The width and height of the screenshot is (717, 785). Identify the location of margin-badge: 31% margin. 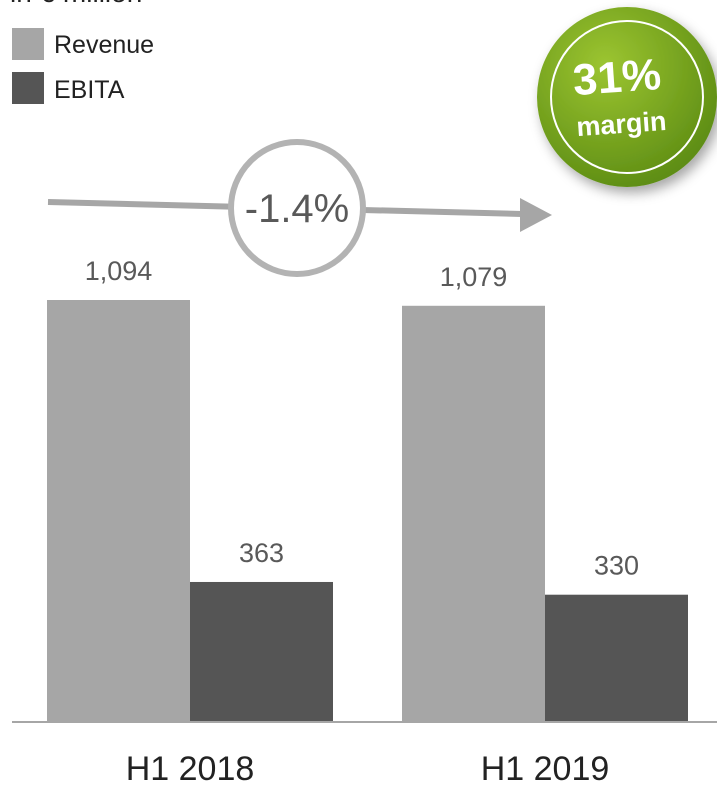
(627, 97).